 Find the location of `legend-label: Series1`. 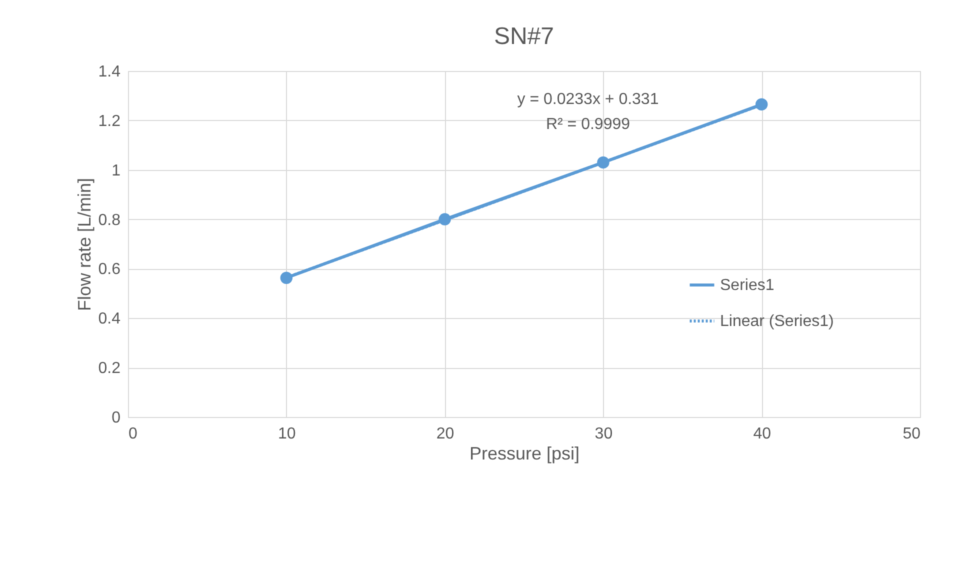

legend-label: Series1 is located at coordinates (747, 285).